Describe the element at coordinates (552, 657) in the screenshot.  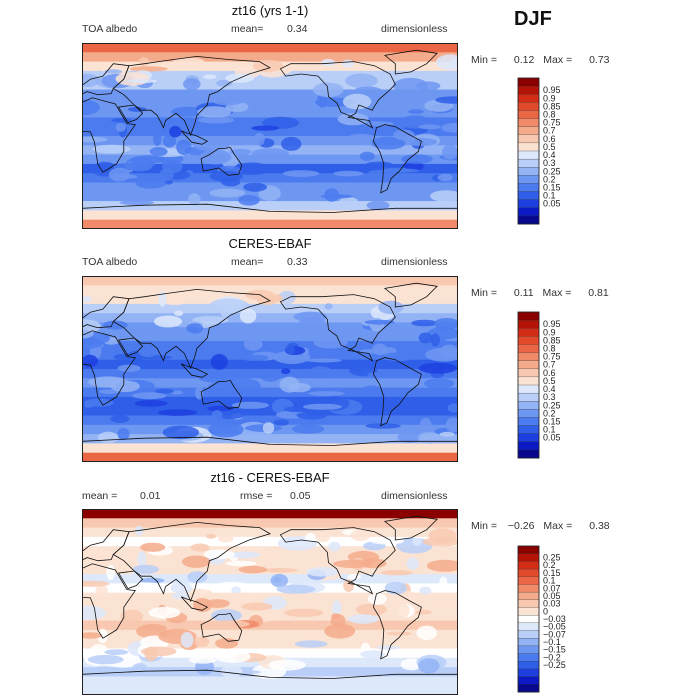
I see `colorbar-tick-label: −0.2` at that location.